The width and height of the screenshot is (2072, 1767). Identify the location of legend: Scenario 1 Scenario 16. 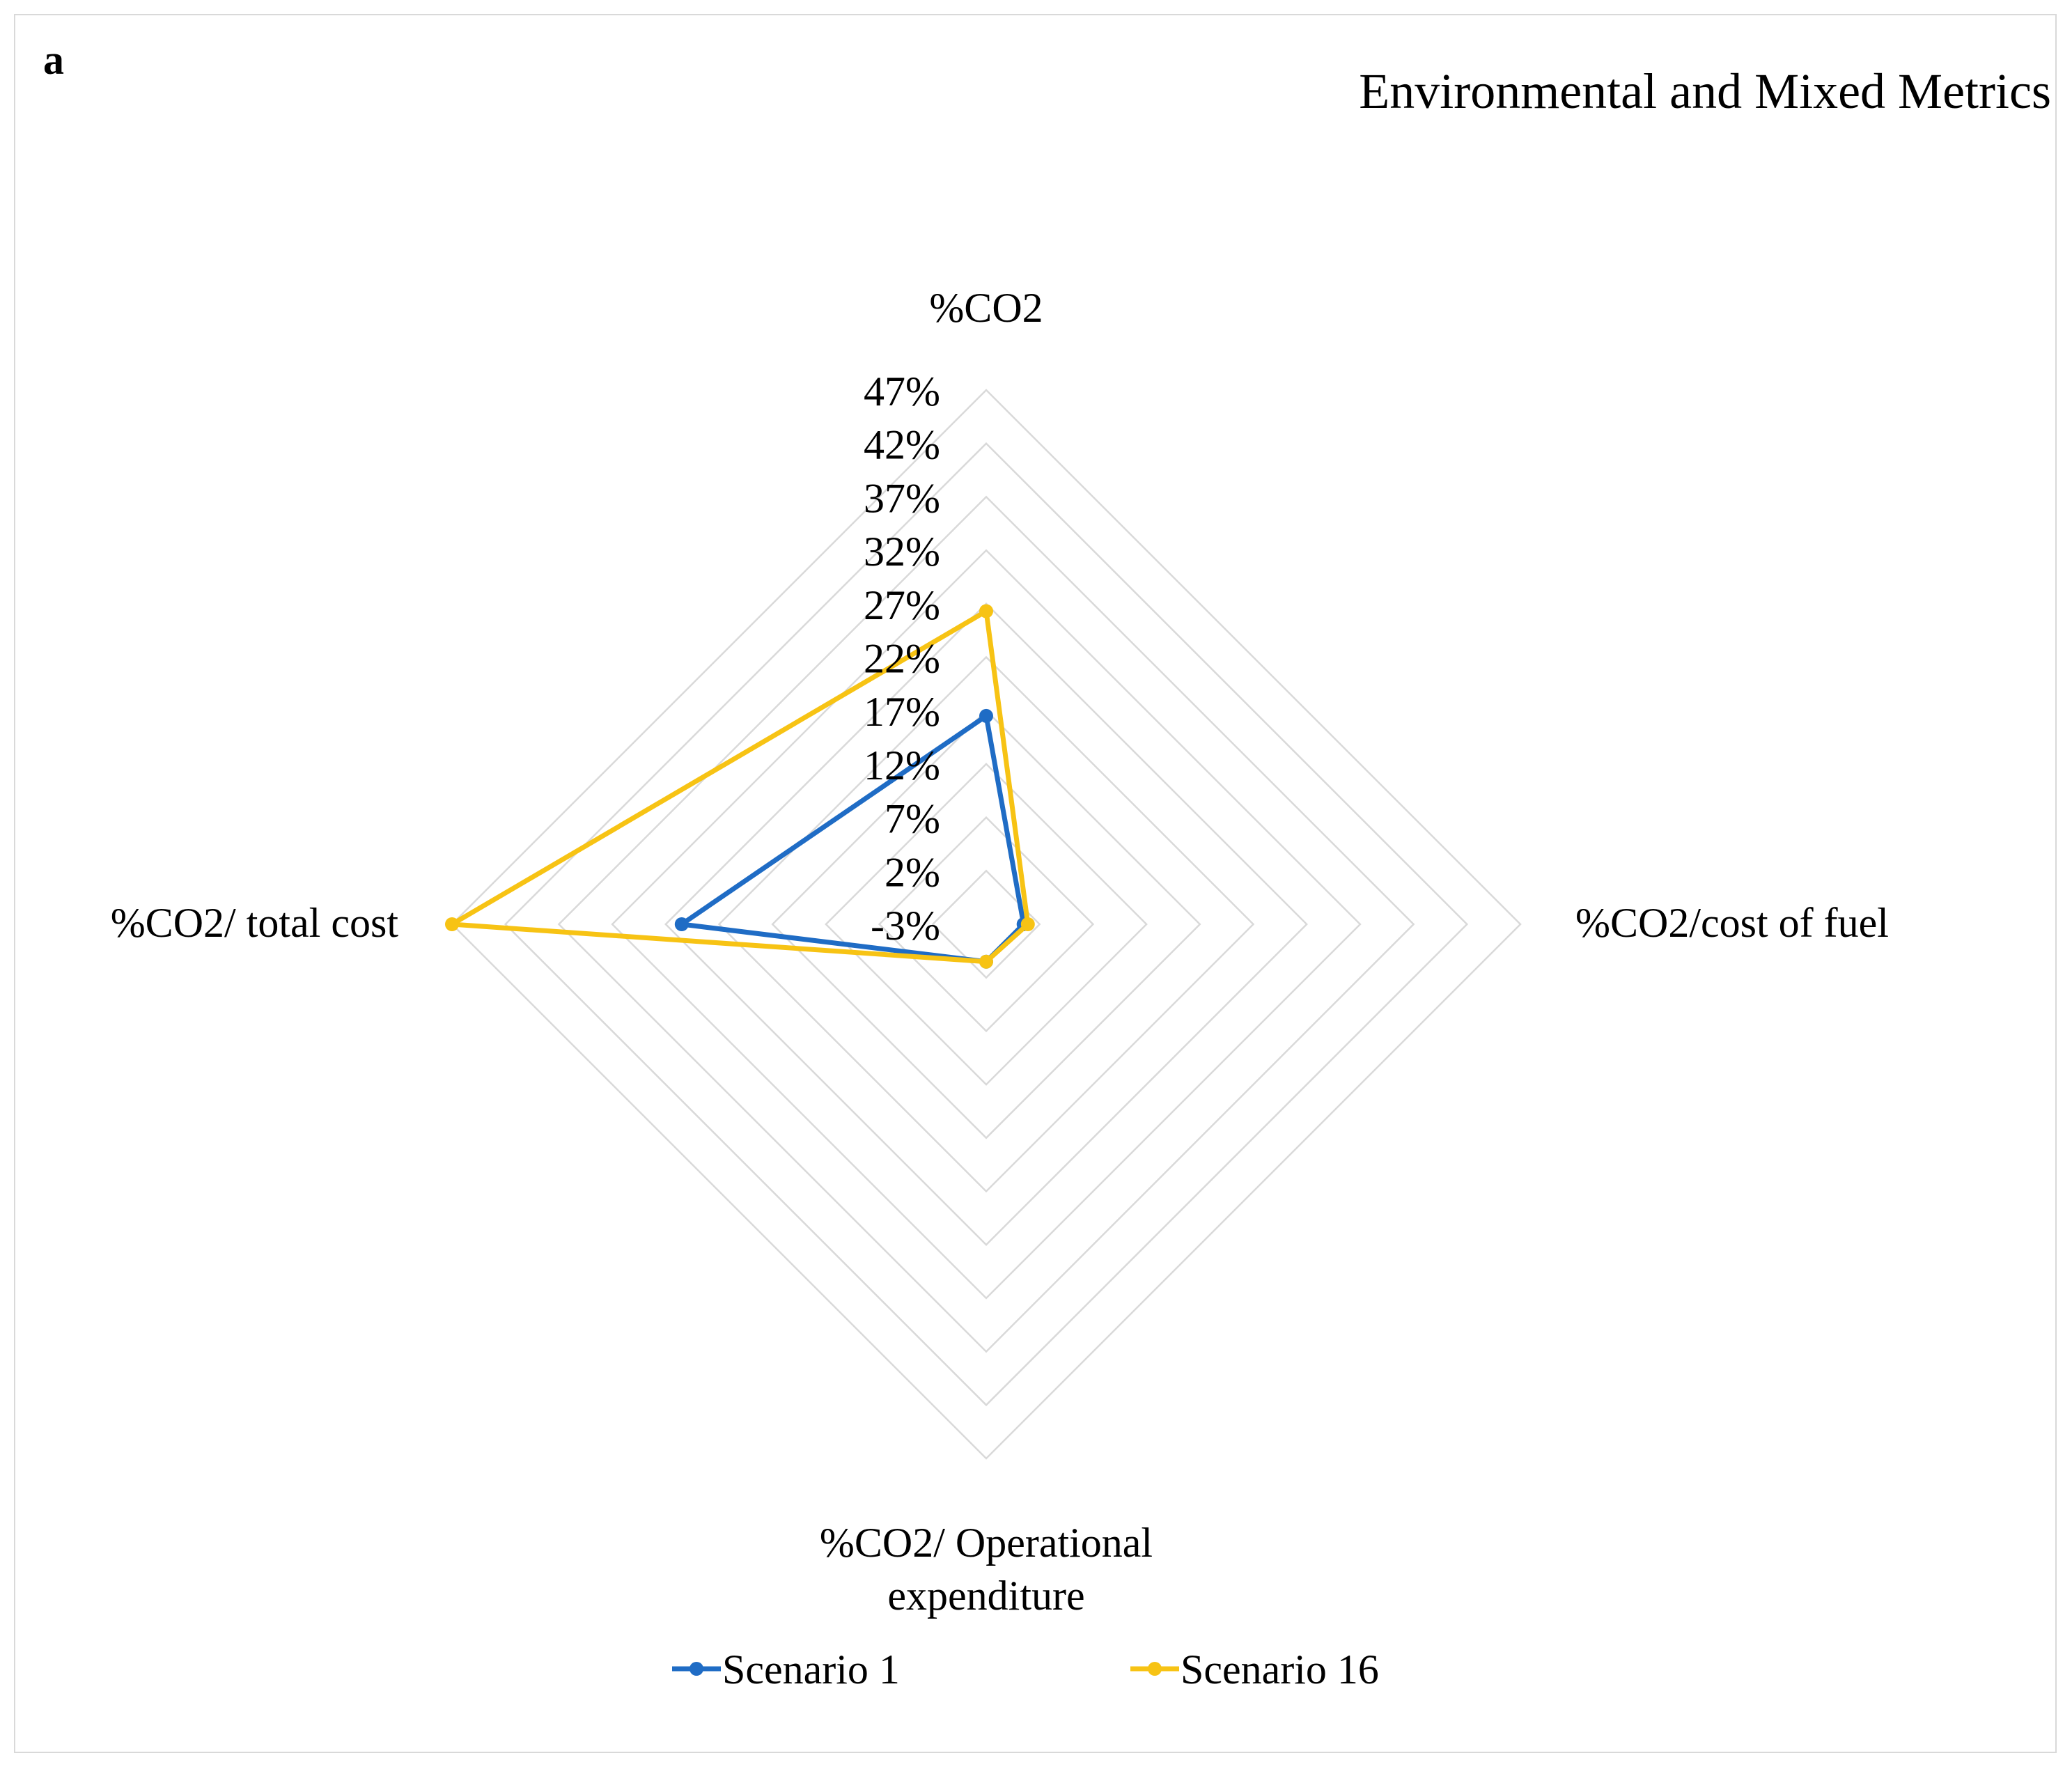
(1025, 1669).